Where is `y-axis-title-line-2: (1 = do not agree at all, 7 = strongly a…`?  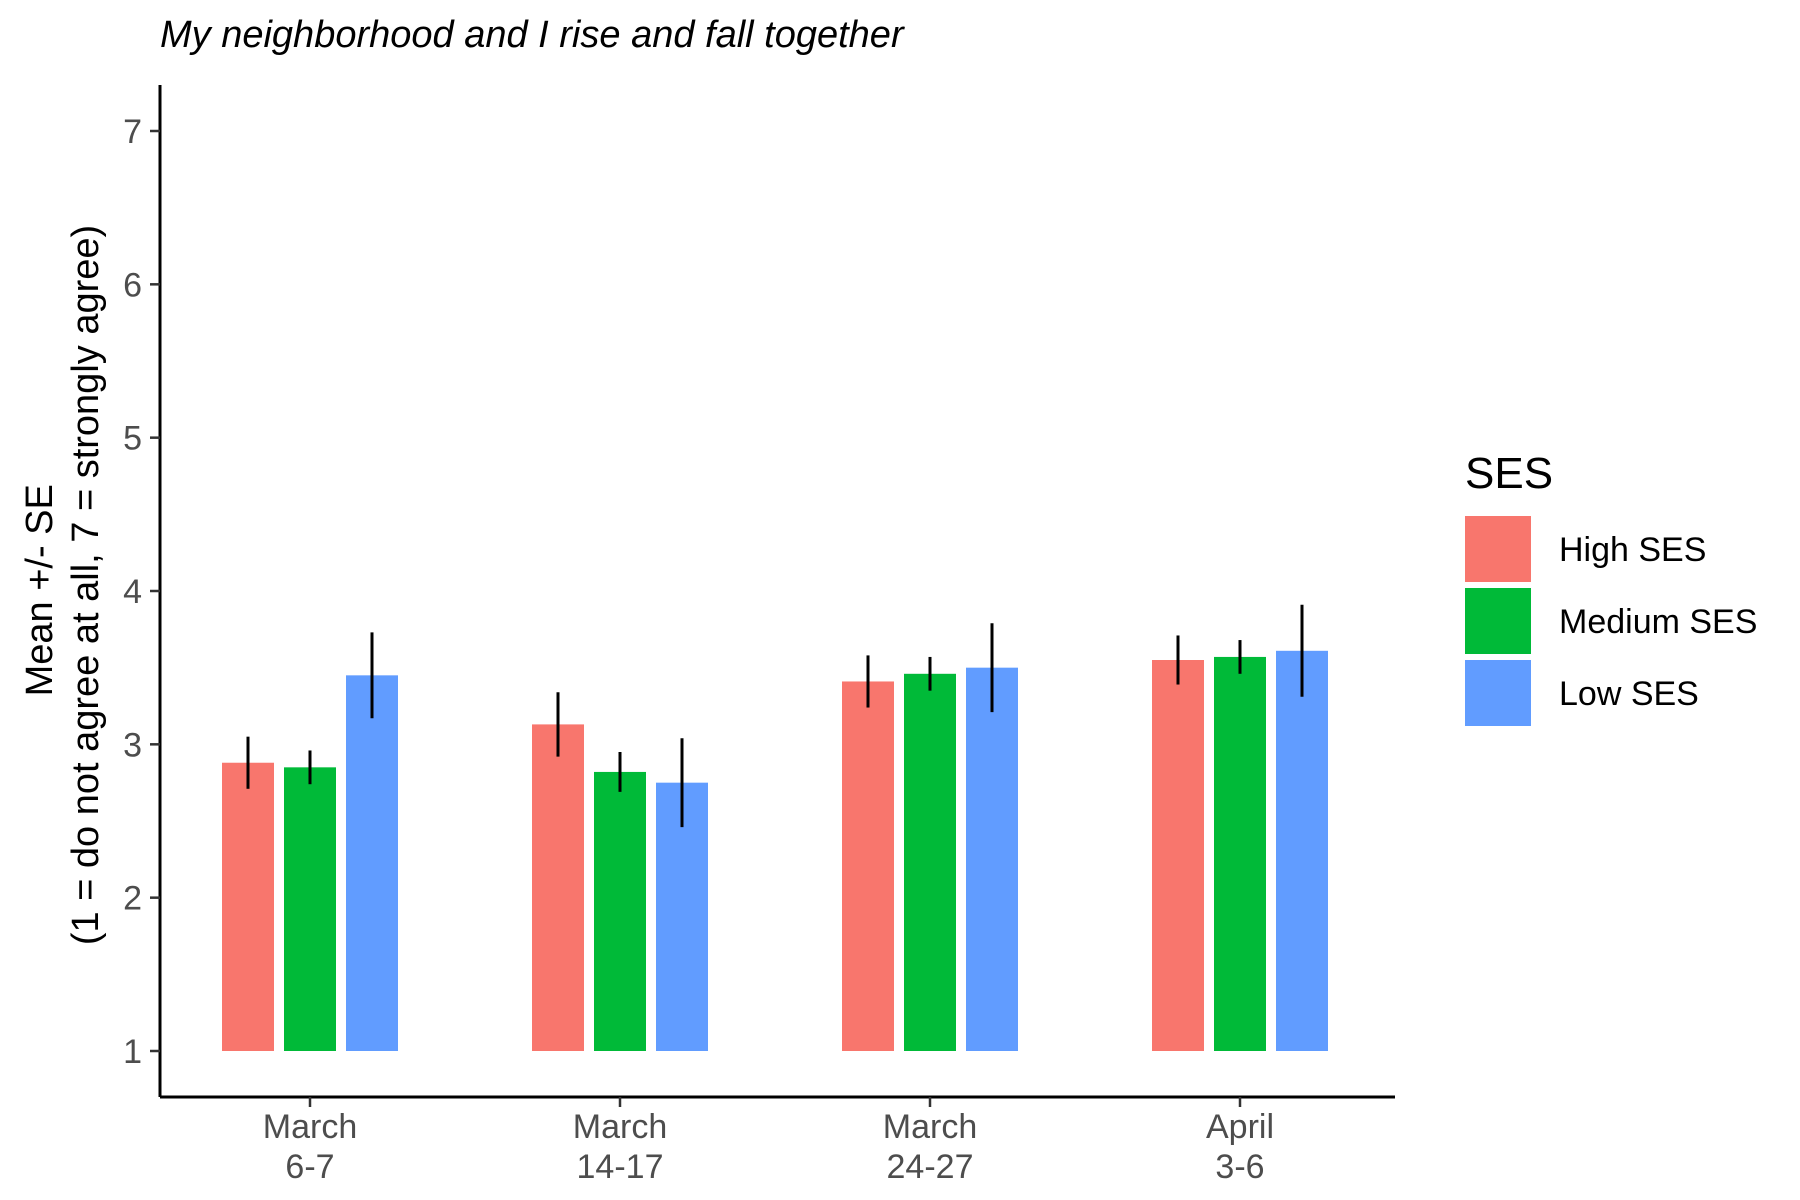
y-axis-title-line-2: (1 = do not agree at all, 7 = strongly a… is located at coordinates (86, 585).